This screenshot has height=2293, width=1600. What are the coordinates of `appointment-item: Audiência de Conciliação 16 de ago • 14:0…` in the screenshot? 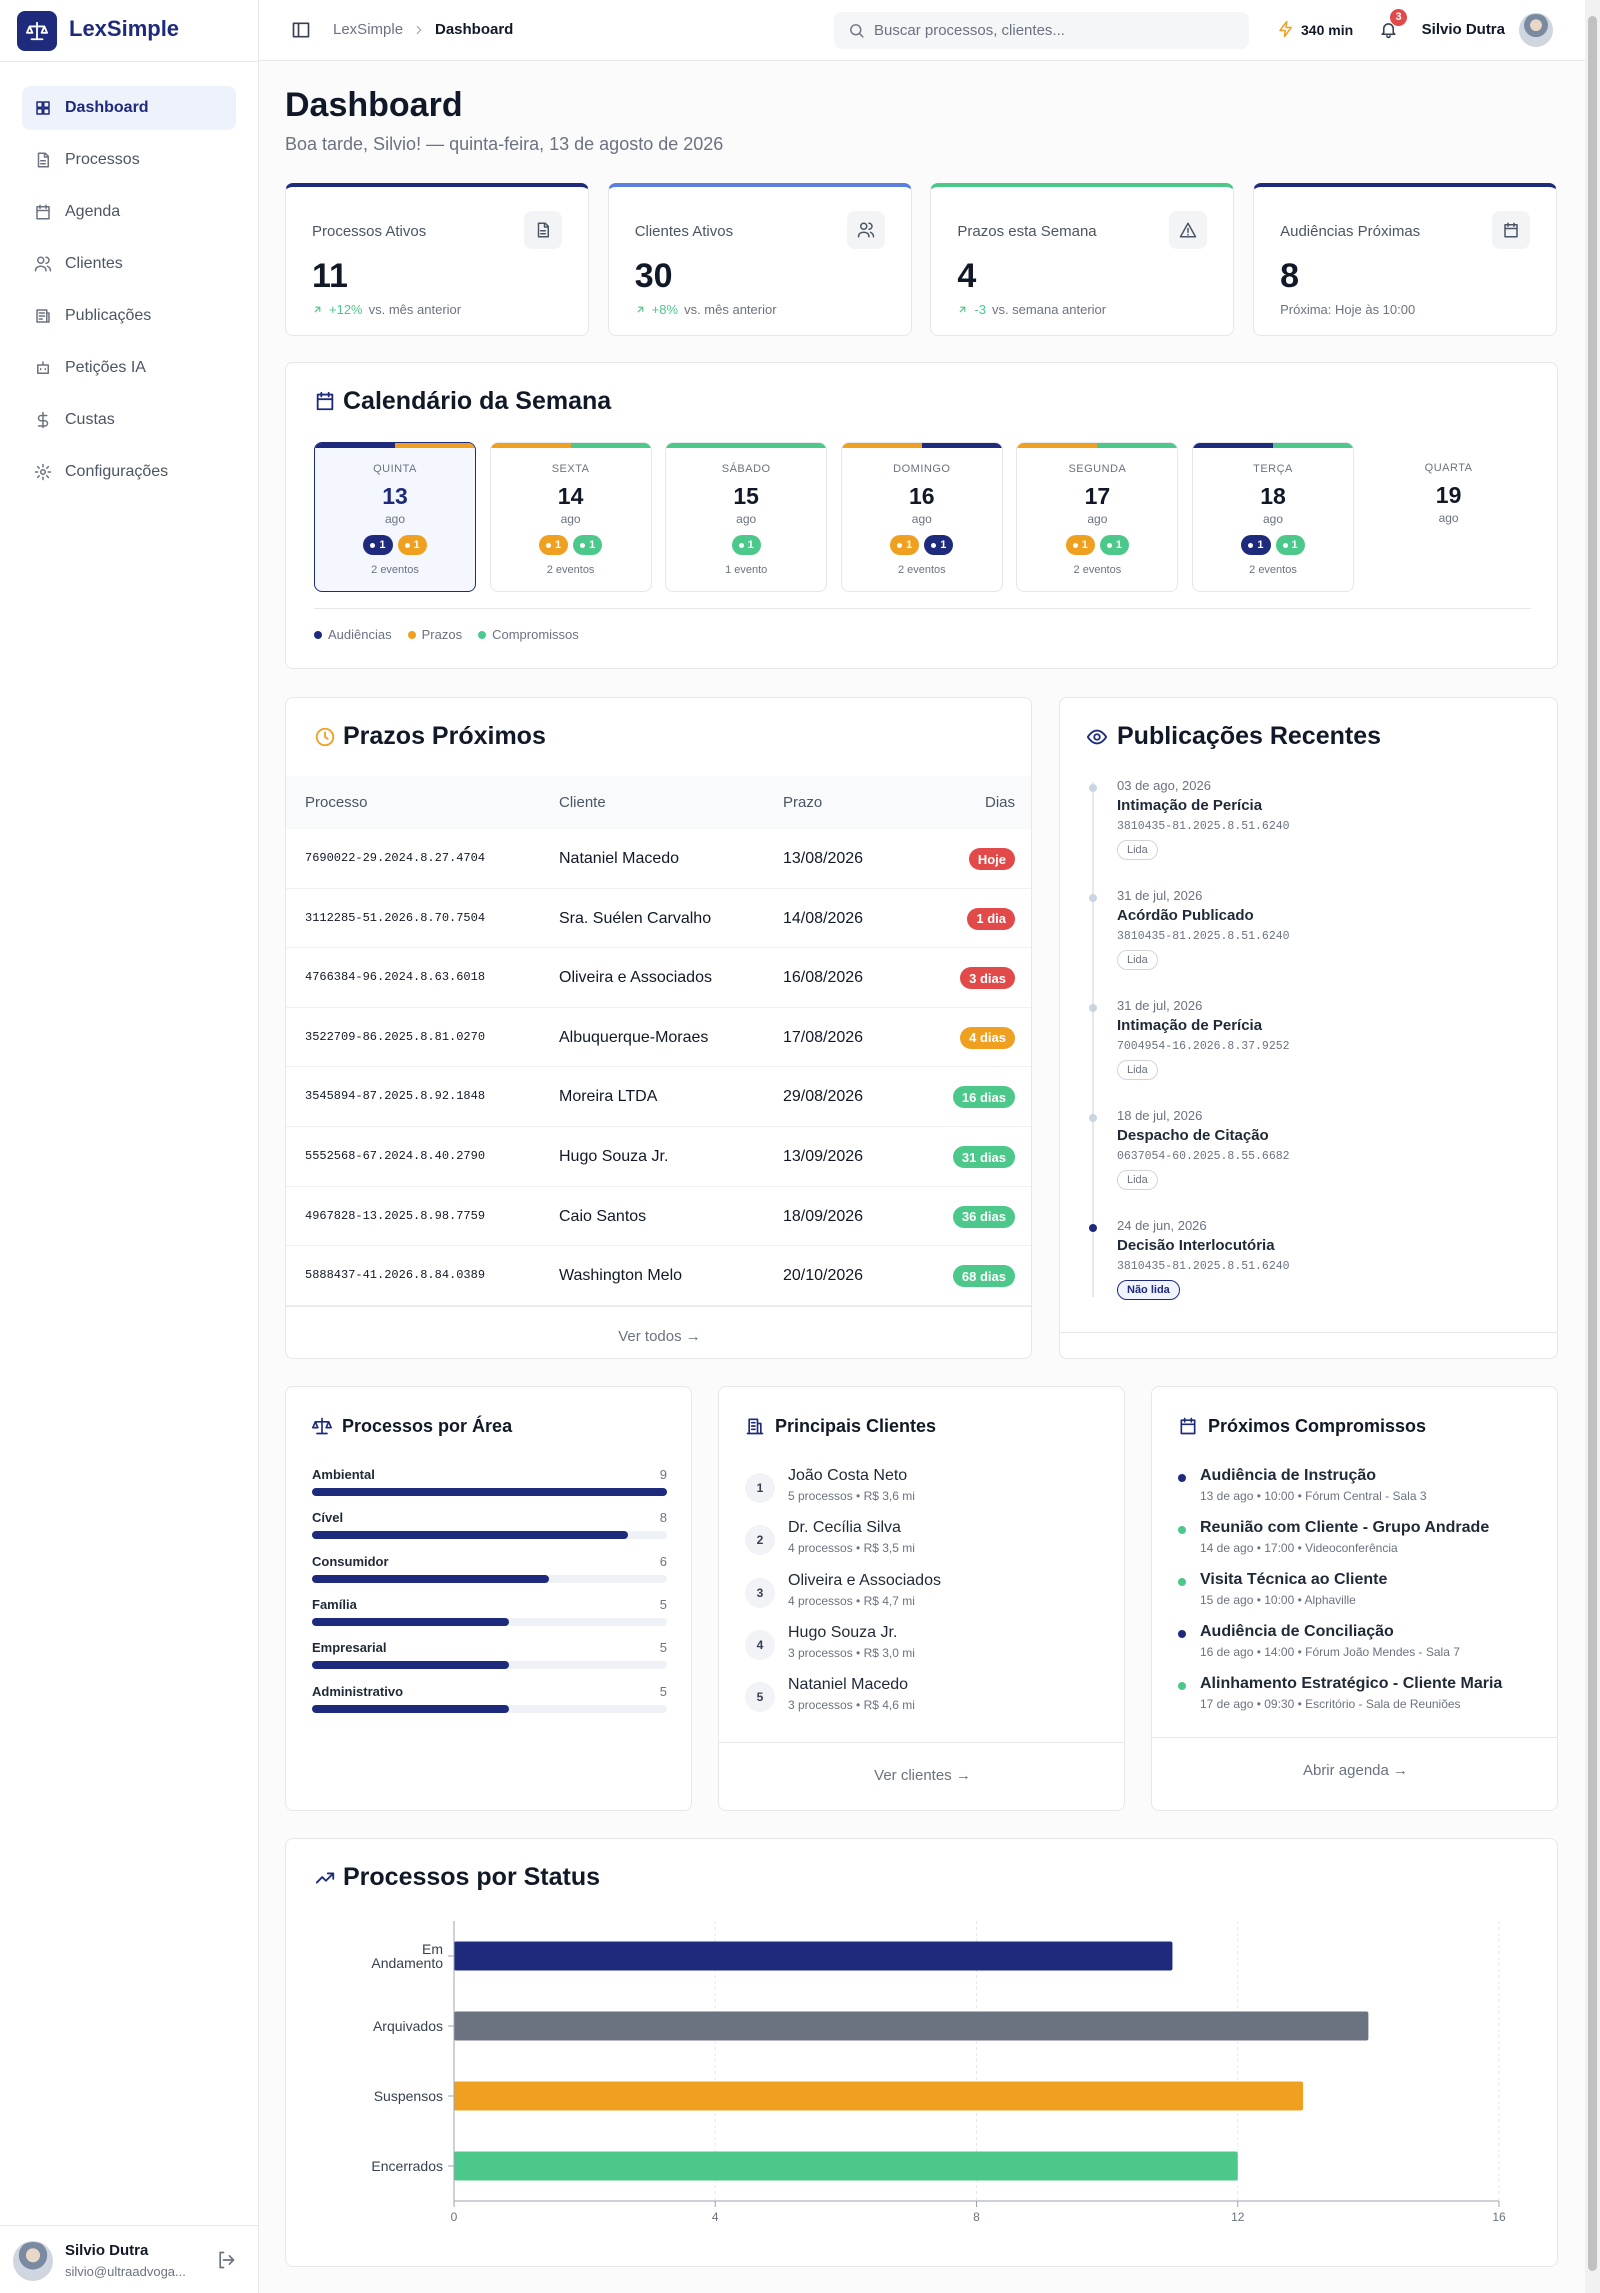 It's located at (1363, 1645).